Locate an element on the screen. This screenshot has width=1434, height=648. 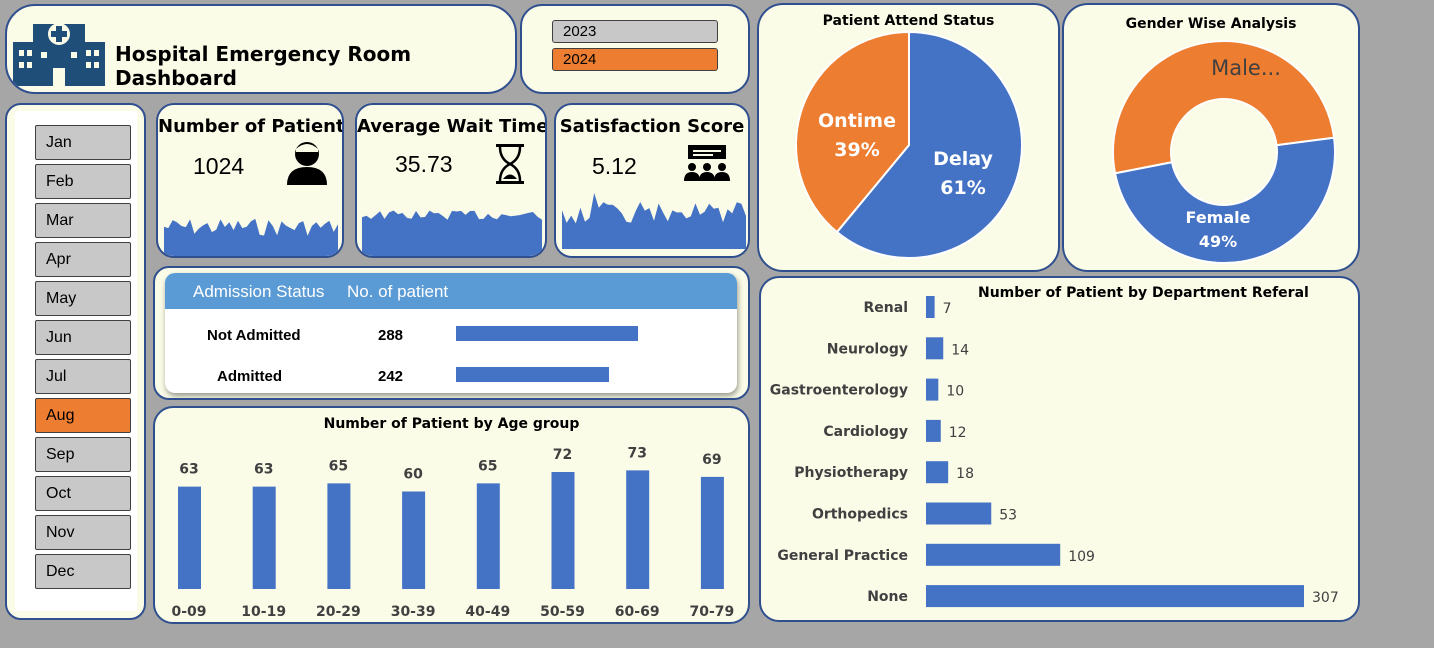
department-data-label: 109 is located at coordinates (1081, 557).